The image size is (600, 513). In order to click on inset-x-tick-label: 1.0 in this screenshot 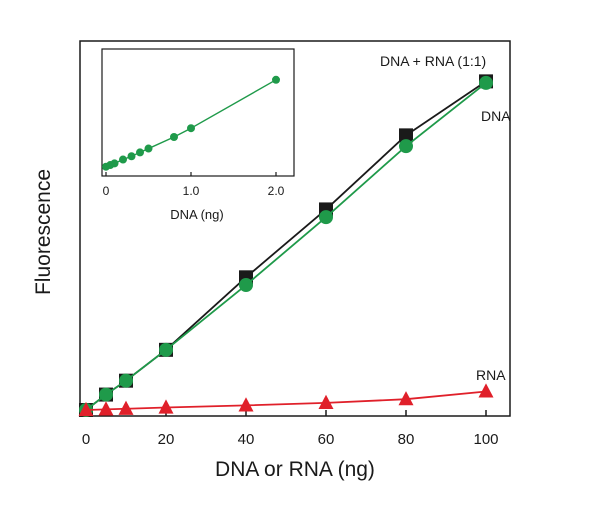, I will do `click(191, 191)`.